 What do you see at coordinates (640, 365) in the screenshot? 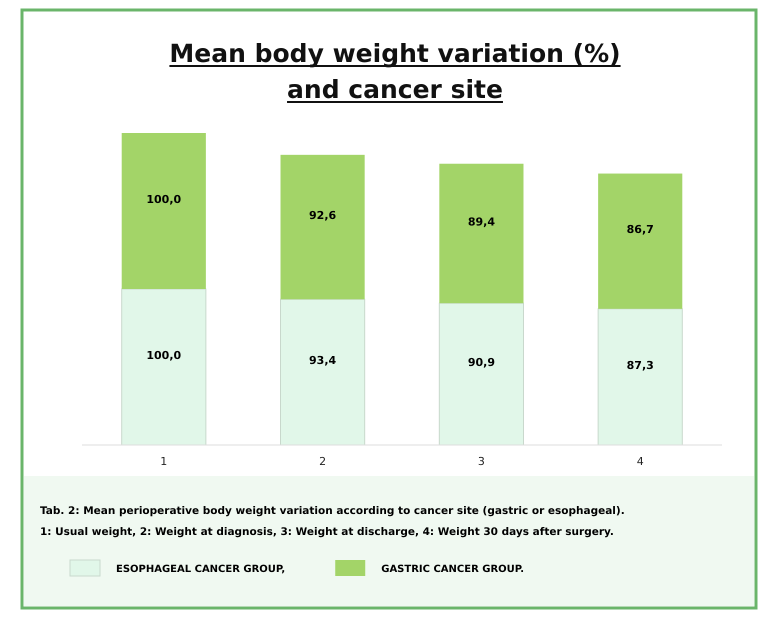
I see `data-label: 87,3` at bounding box center [640, 365].